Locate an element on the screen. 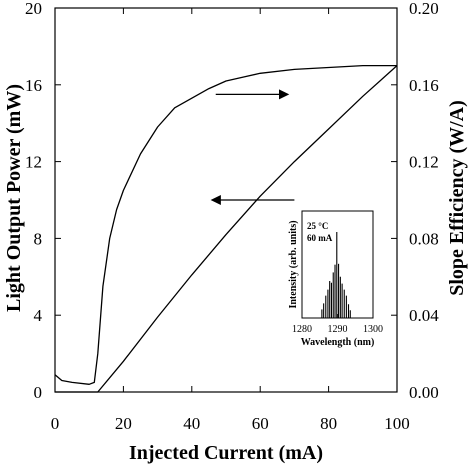 This screenshot has height=474, width=474. inset-frame is located at coordinates (337, 264).